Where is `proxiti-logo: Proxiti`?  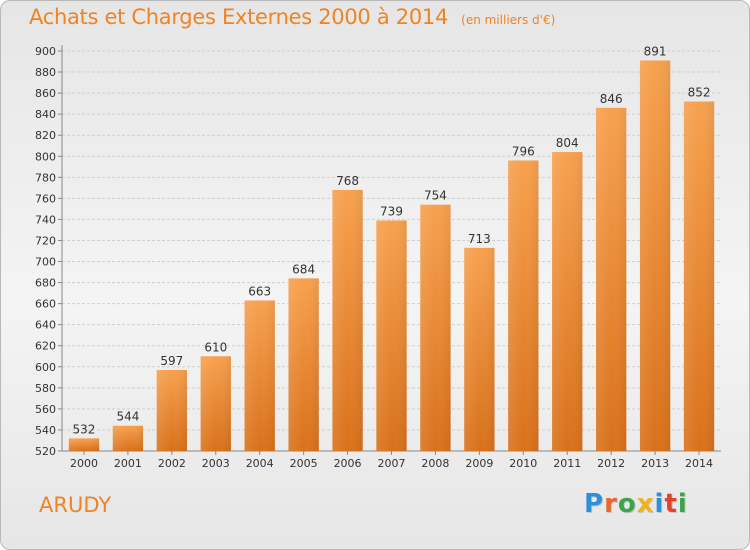
proxiti-logo: Proxiti is located at coordinates (636, 504).